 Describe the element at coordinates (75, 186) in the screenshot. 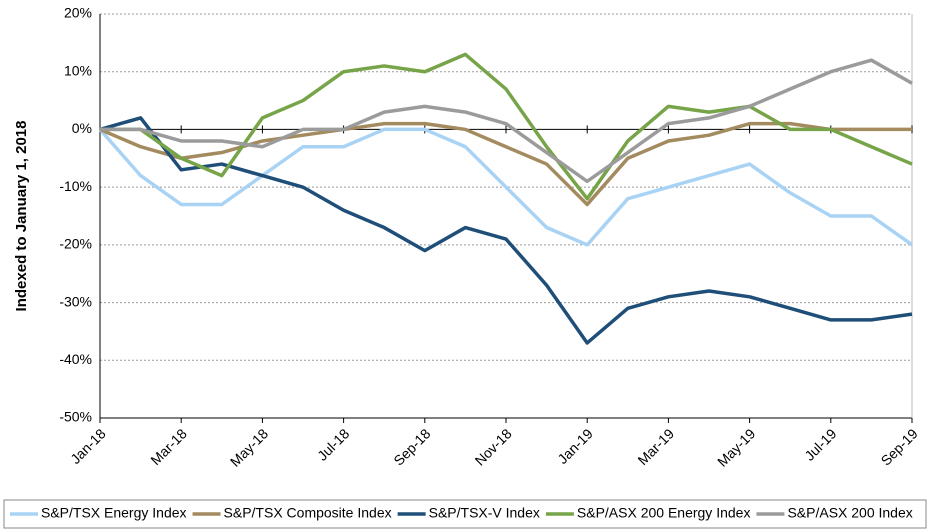

I see `y-tick-label: -10%` at that location.